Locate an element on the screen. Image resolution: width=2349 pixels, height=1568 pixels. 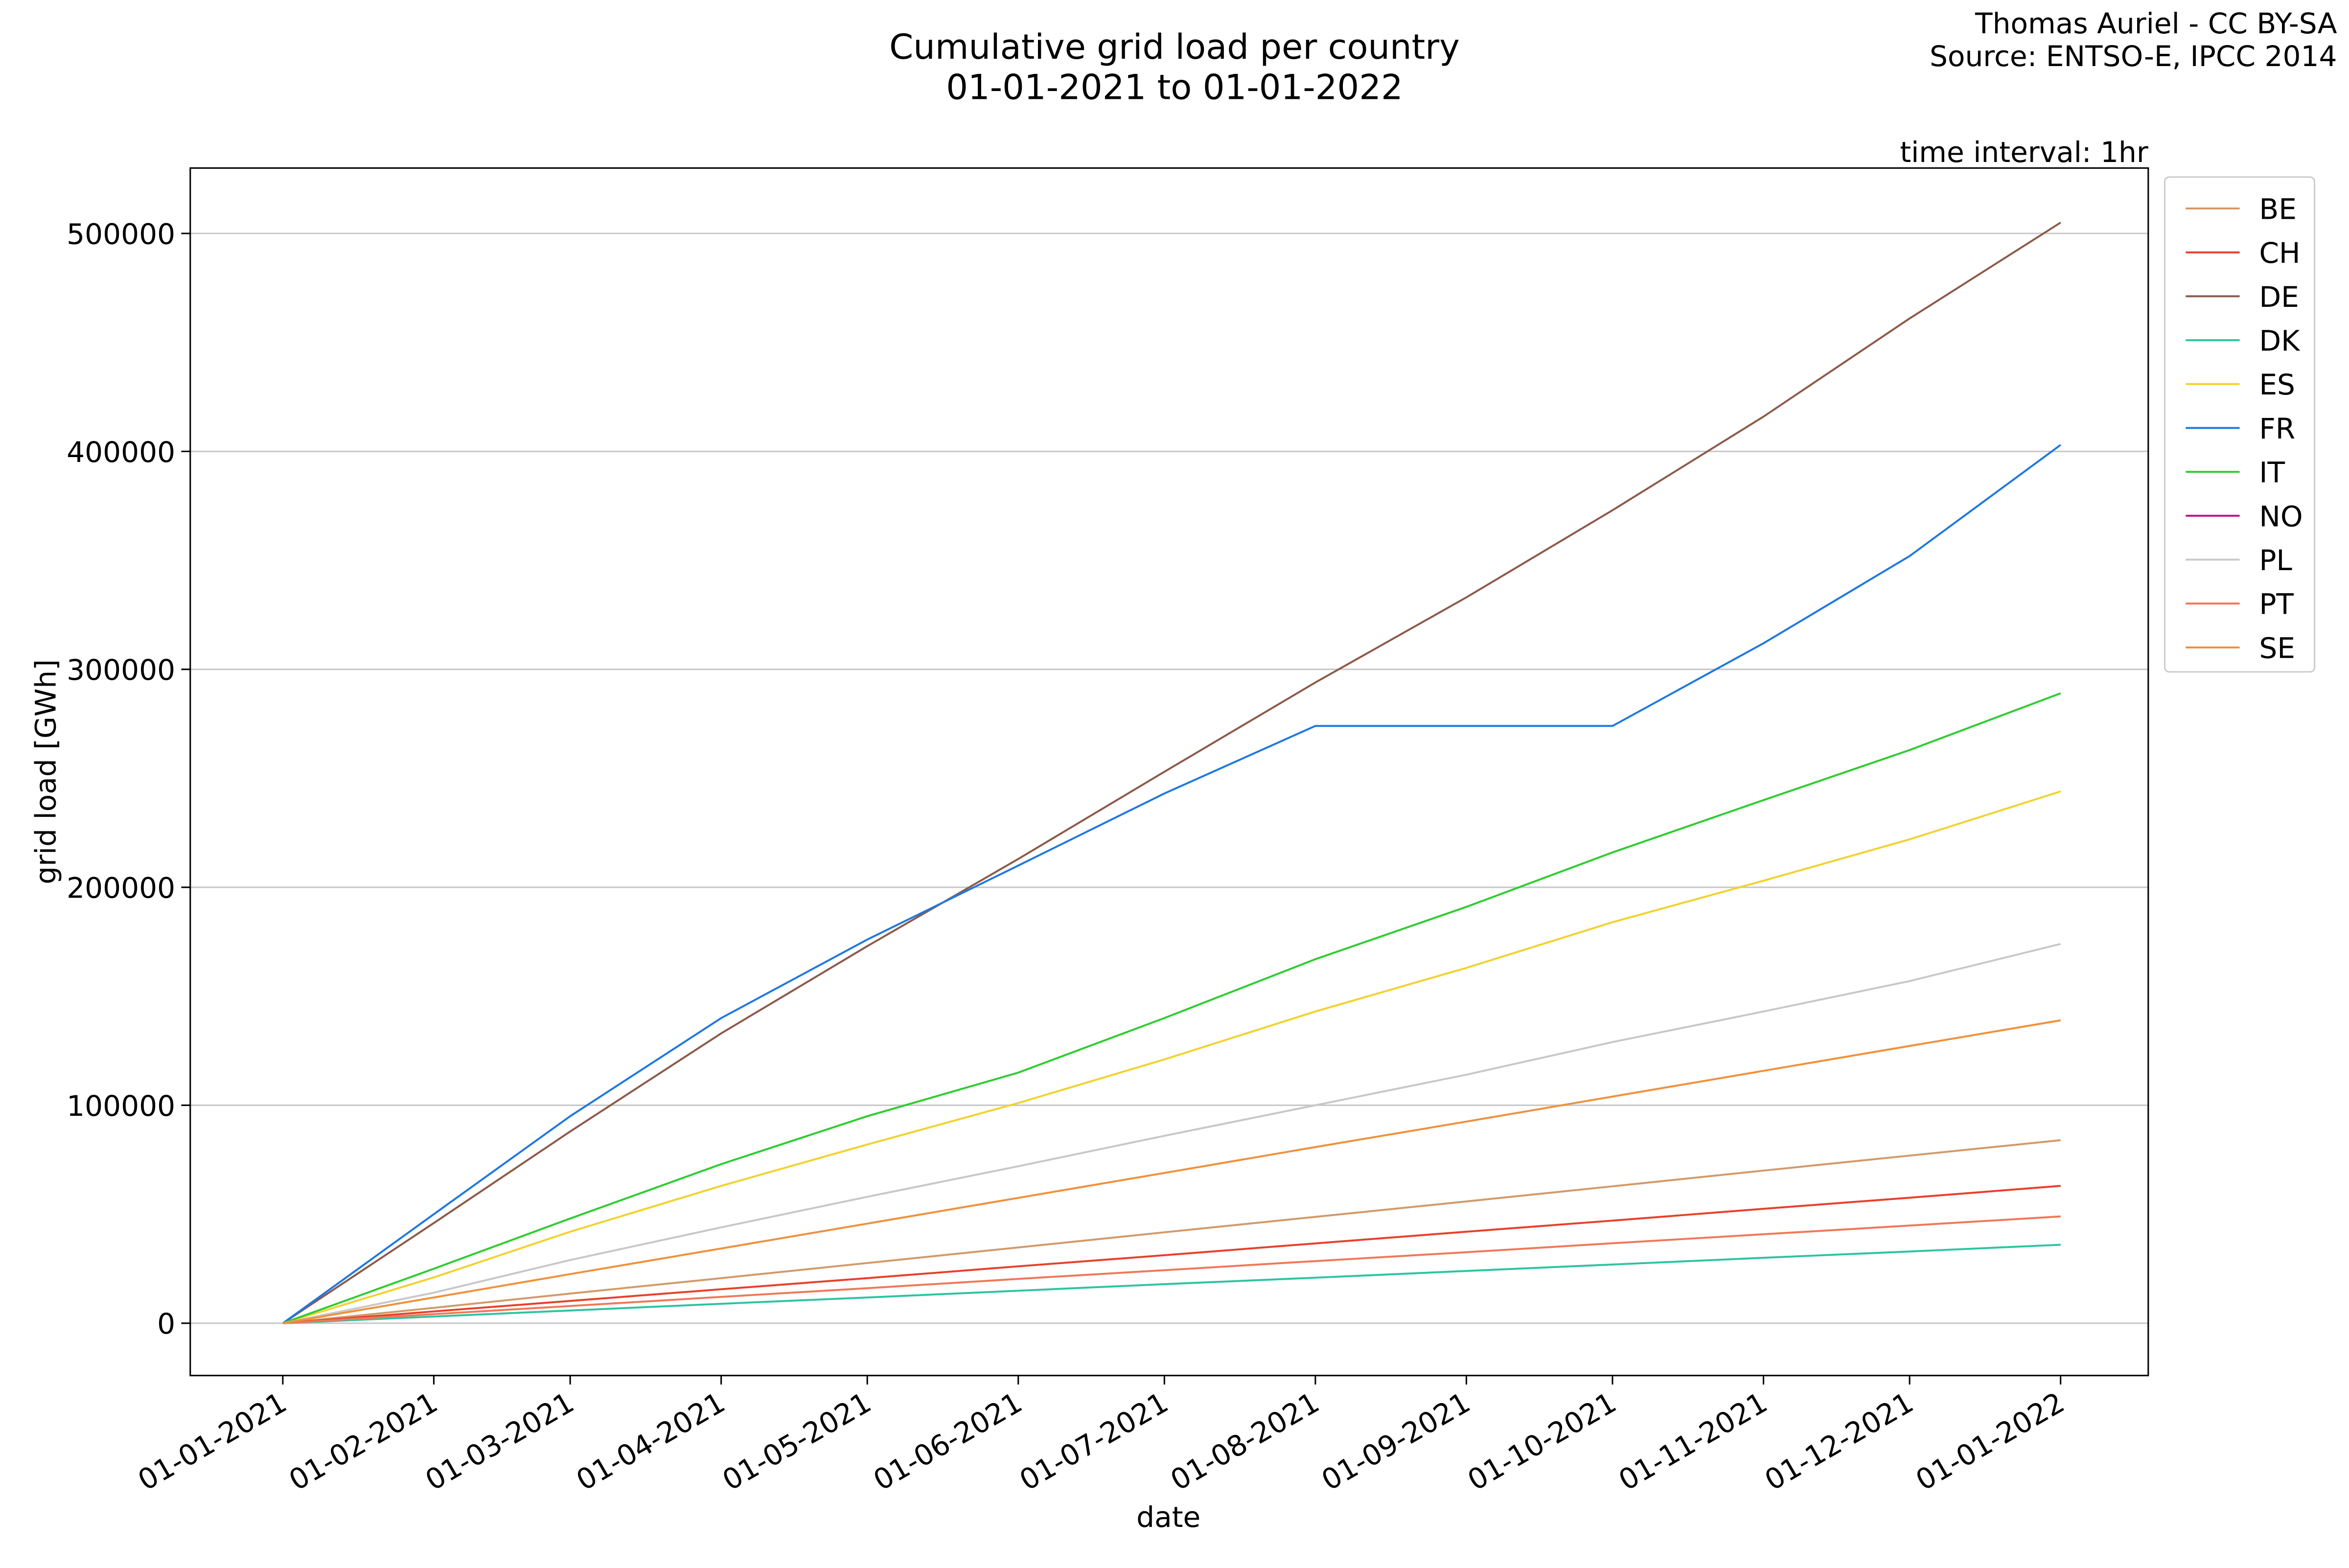
legend-label: NO is located at coordinates (2281, 516).